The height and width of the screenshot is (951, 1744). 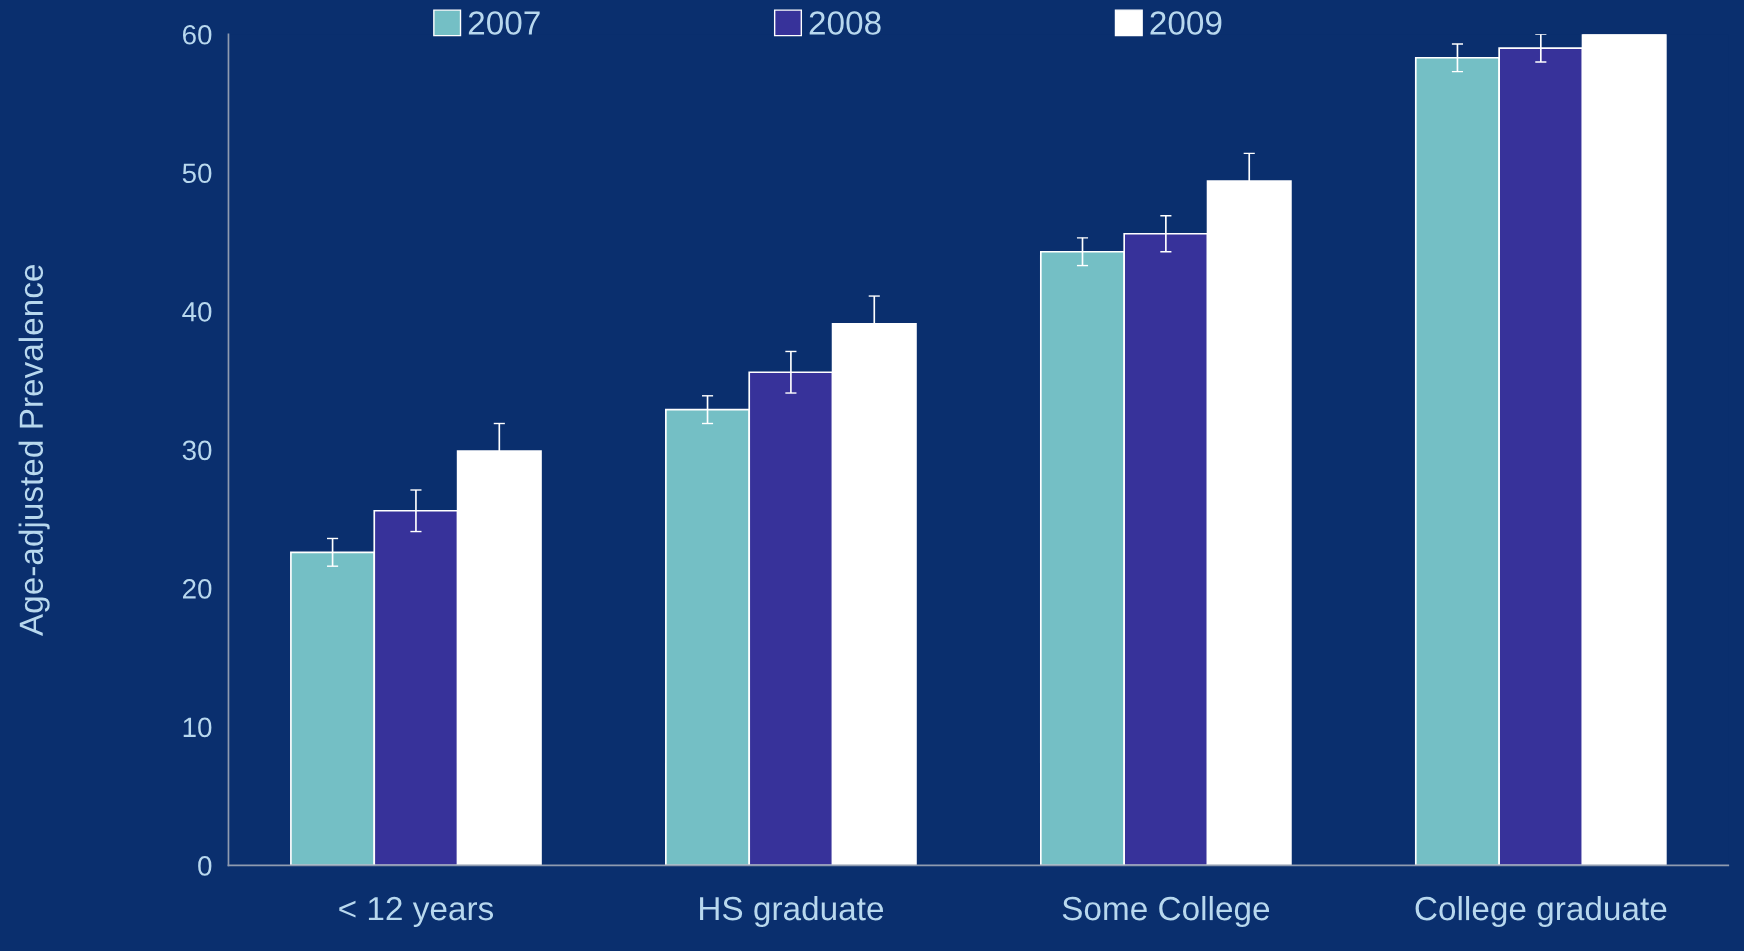 I want to click on legend-label: 2009, so click(x=1186, y=23).